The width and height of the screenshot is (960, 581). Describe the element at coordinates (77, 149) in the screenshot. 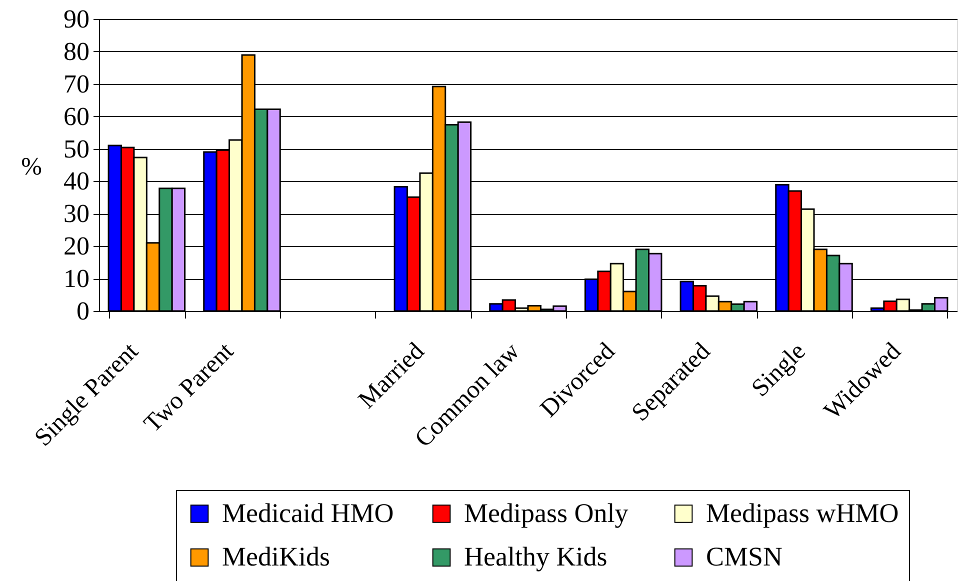

I see `y-tick-label: 50` at that location.